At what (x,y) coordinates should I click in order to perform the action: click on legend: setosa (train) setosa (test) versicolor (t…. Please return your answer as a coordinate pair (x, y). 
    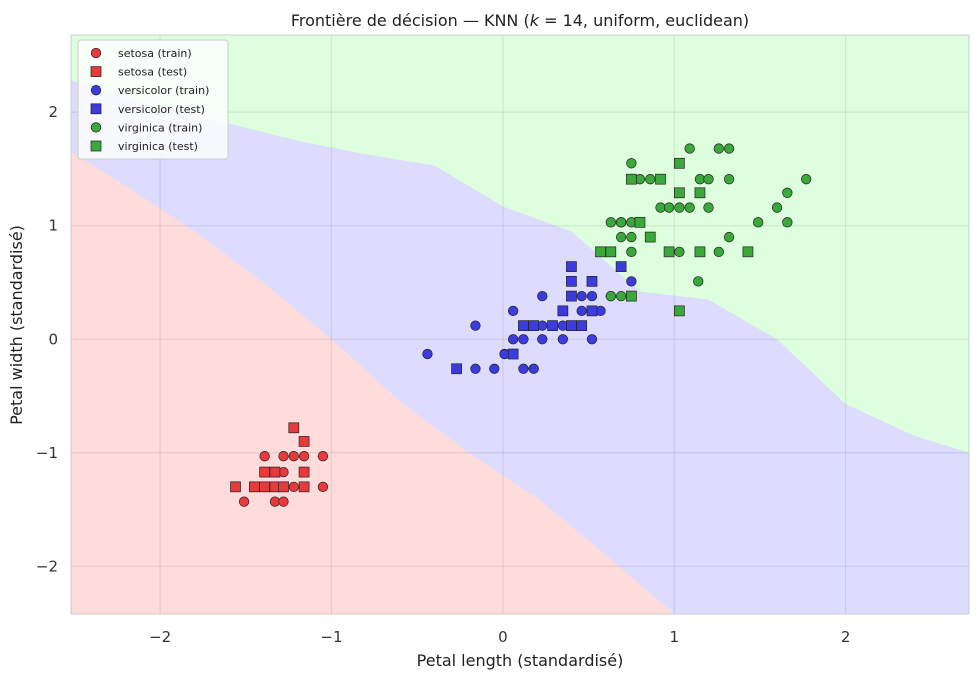
    Looking at the image, I should click on (153, 99).